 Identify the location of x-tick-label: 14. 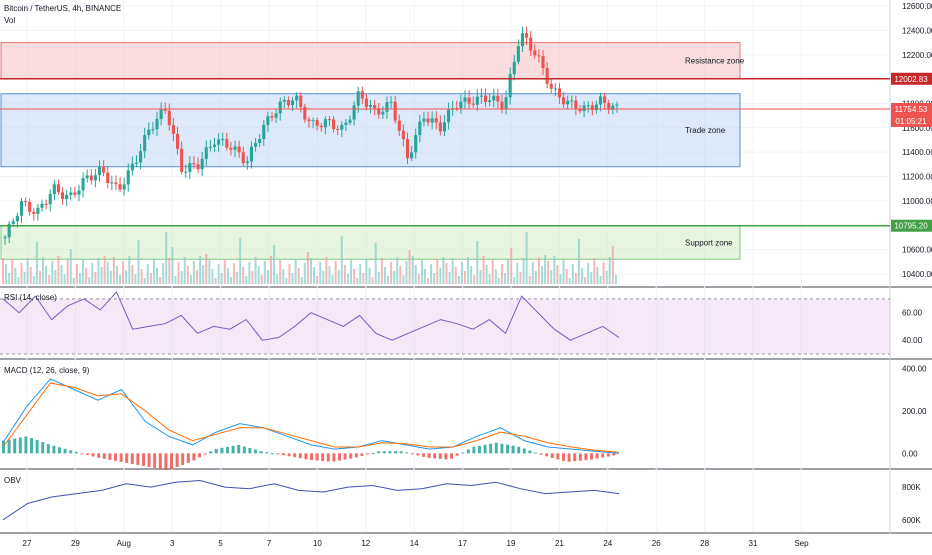
(414, 543).